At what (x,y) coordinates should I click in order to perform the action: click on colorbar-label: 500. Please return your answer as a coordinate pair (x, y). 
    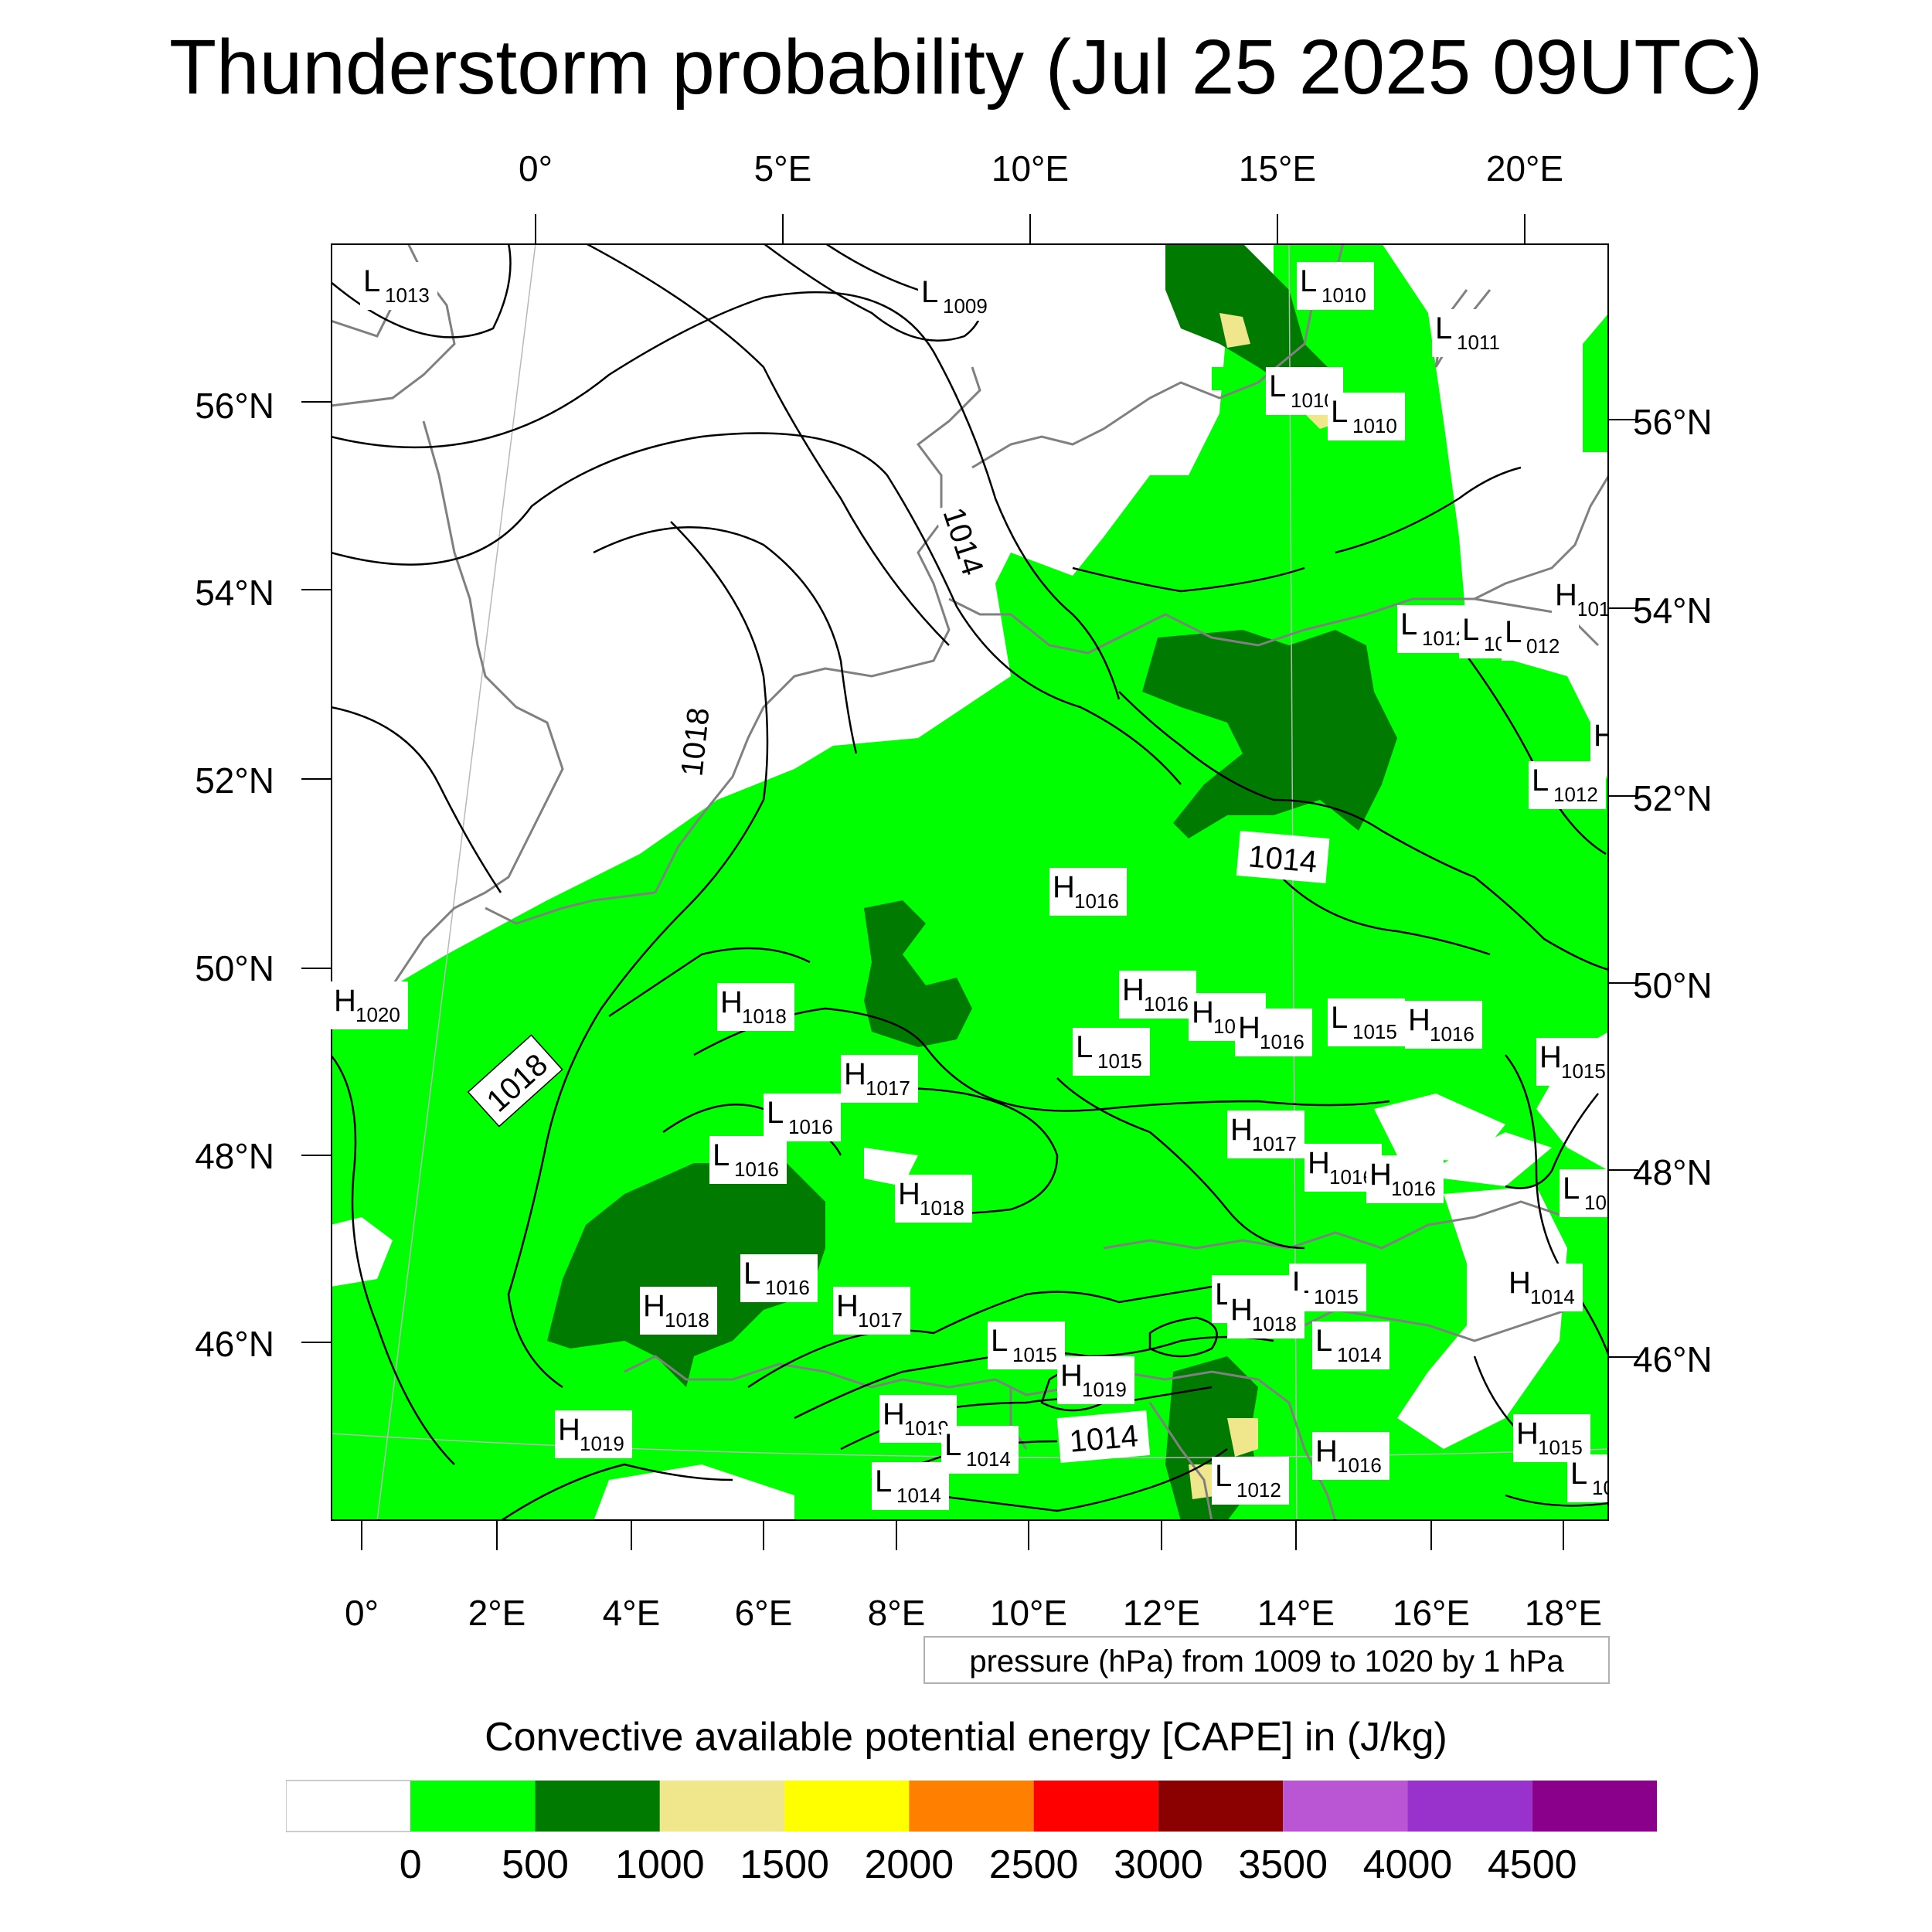
    Looking at the image, I should click on (535, 1865).